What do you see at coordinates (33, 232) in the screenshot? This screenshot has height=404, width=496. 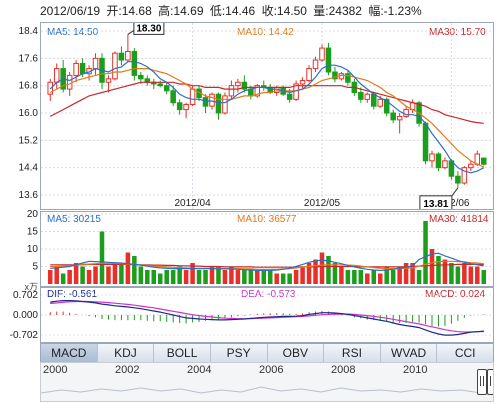 I see `volume-y-tick: 15` at bounding box center [33, 232].